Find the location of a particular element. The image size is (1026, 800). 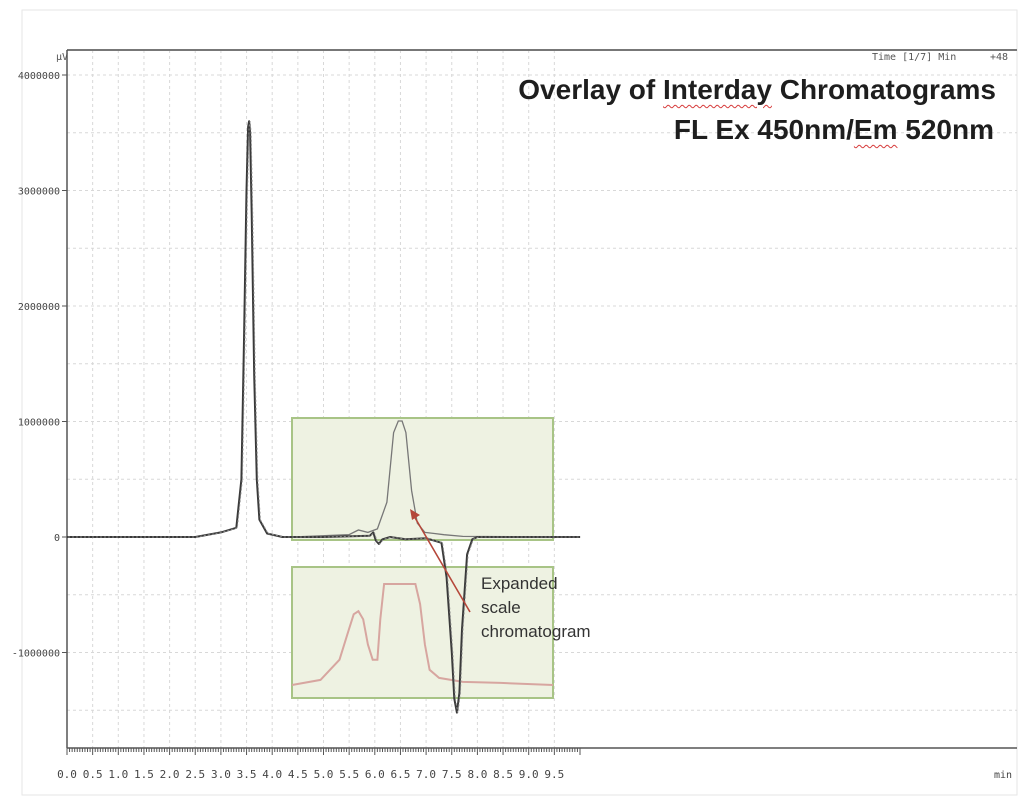

expanded-insets is located at coordinates (422, 558).